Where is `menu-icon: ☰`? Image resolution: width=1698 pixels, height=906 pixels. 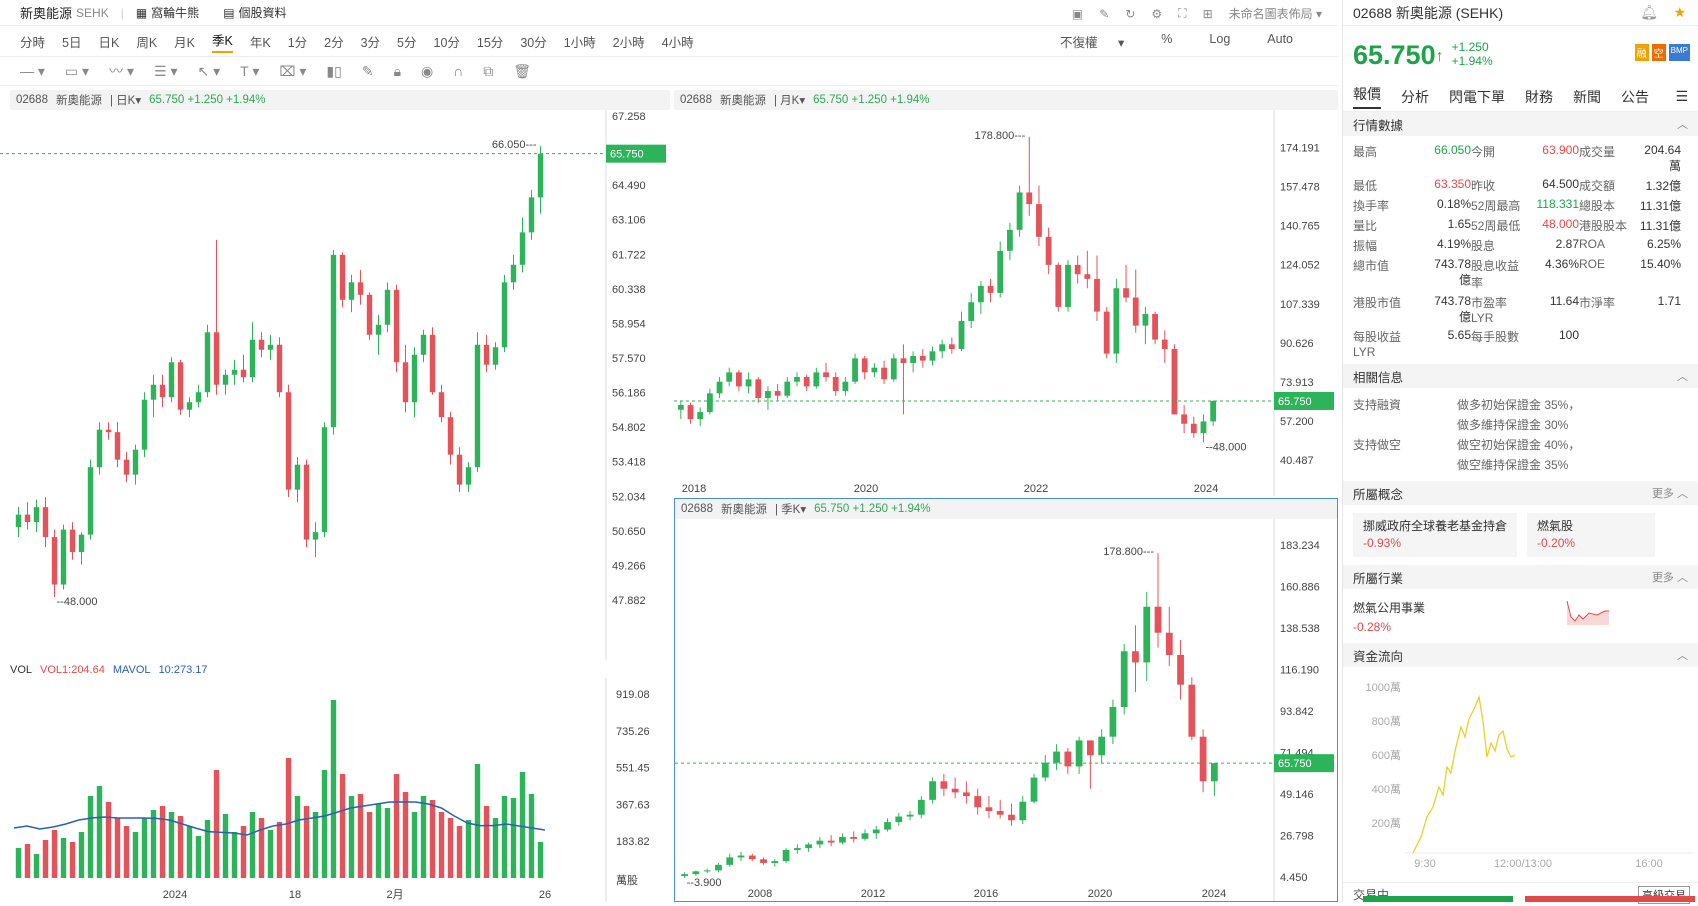 menu-icon: ☰ is located at coordinates (1681, 96).